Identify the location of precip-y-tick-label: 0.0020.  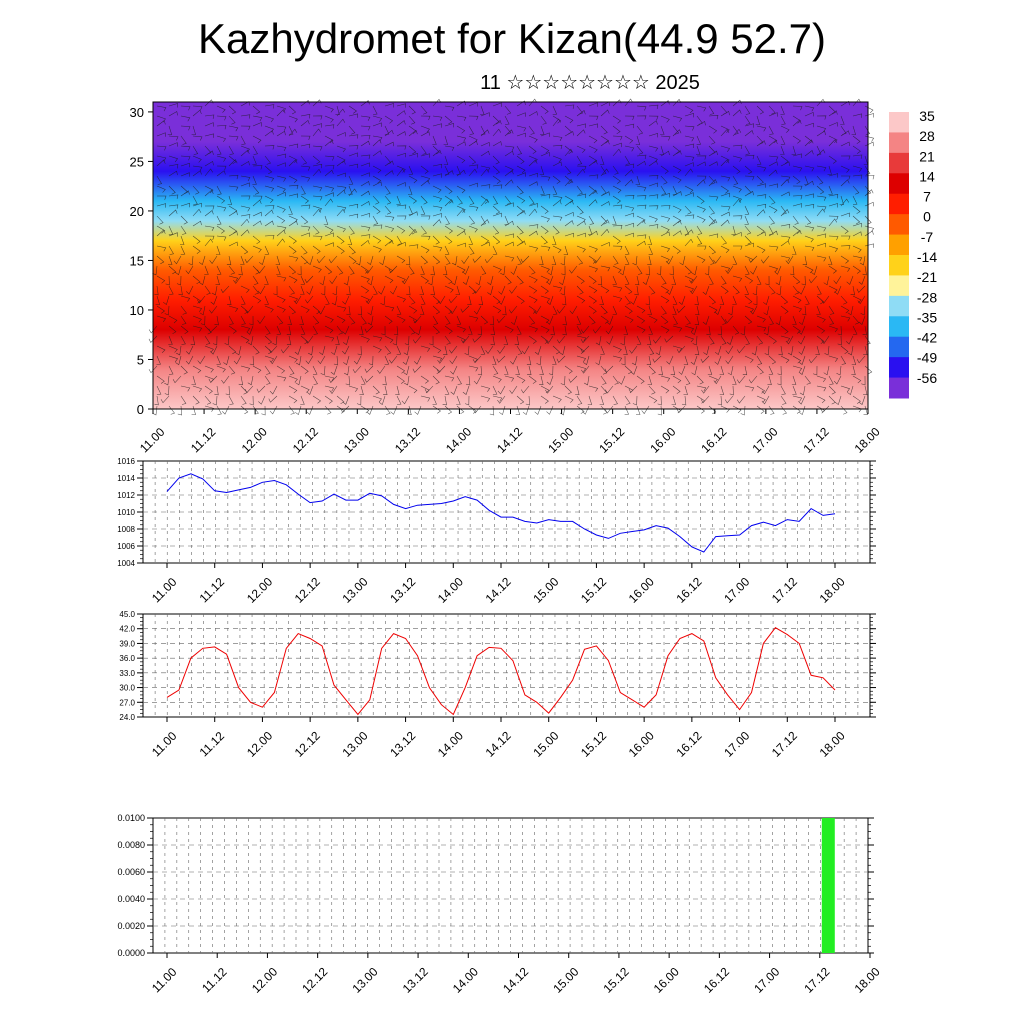
(131, 926).